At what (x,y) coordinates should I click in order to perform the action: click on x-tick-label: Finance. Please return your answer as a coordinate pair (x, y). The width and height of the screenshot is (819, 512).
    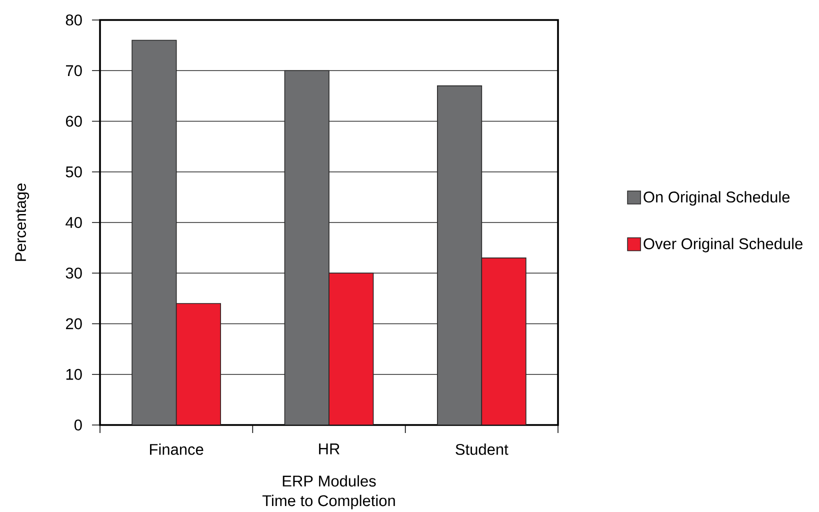
    Looking at the image, I should click on (177, 449).